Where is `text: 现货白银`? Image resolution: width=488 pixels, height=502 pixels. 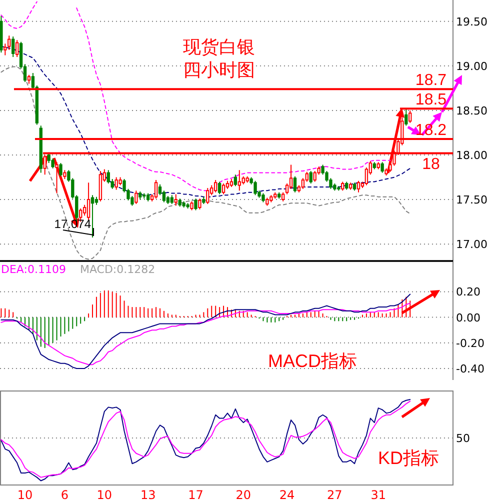 text: 现货白银 is located at coordinates (219, 47).